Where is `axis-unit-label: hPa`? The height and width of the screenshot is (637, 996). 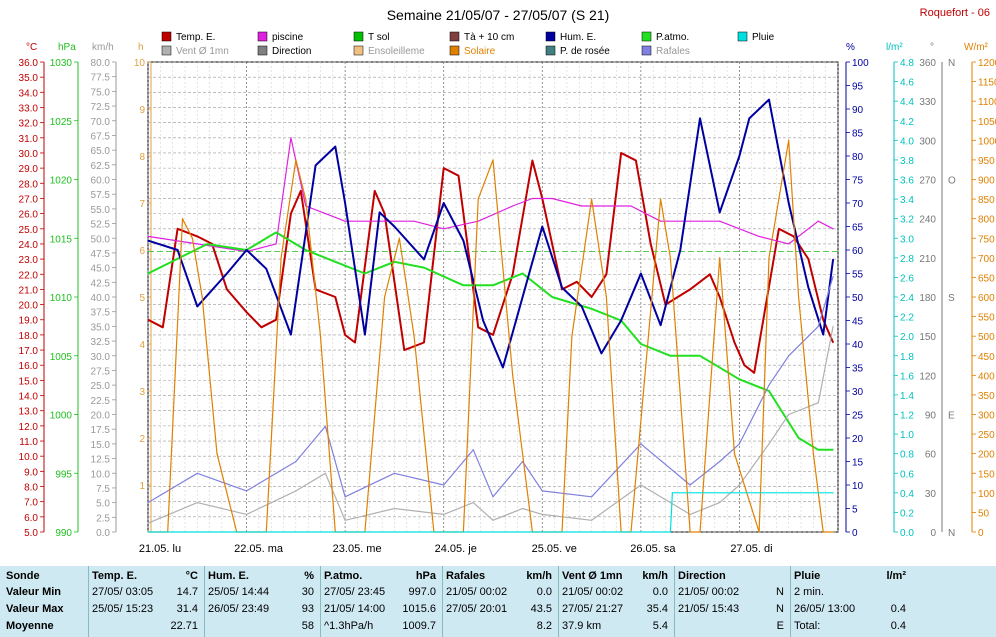 axis-unit-label: hPa is located at coordinates (67, 47).